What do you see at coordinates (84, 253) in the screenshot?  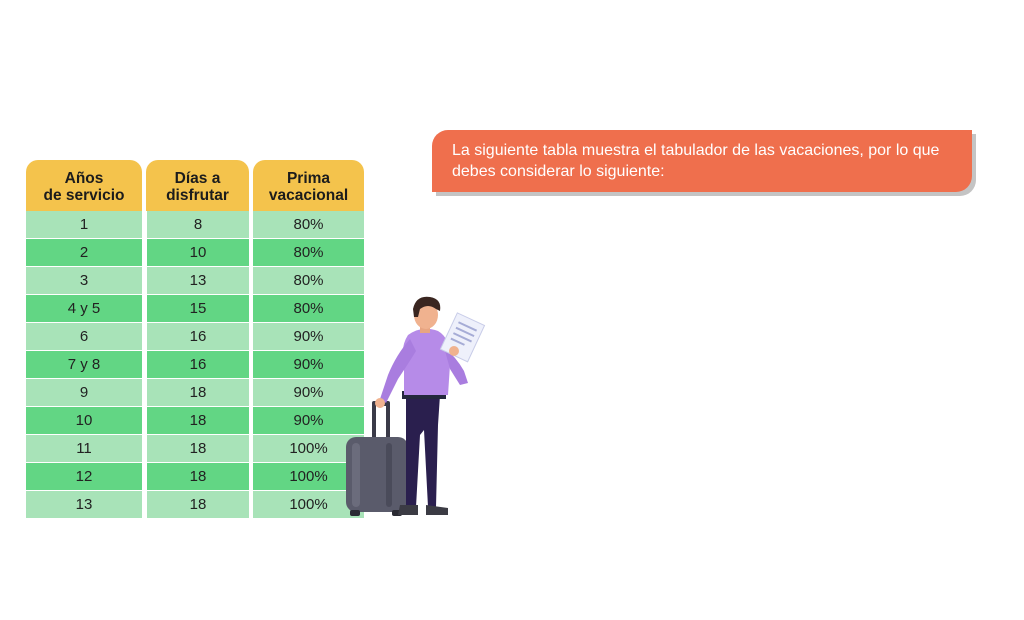 I see `cell-years: 2` at bounding box center [84, 253].